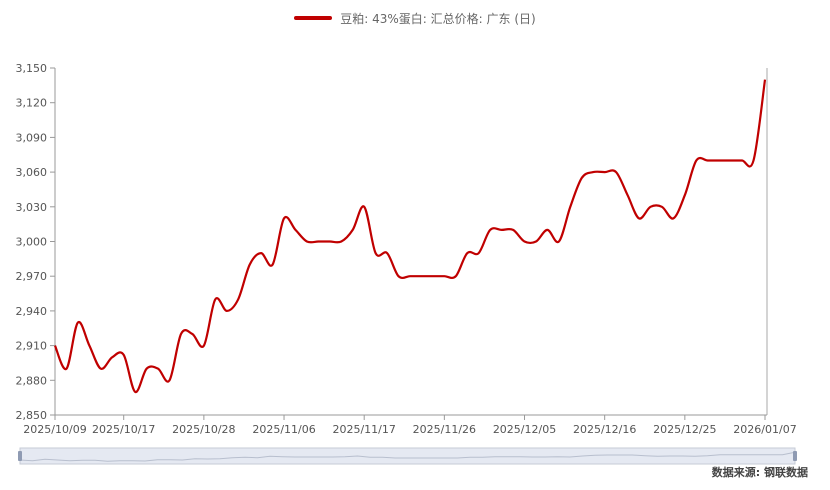 The height and width of the screenshot is (490, 830). I want to click on slider-preview, so click(407, 456).